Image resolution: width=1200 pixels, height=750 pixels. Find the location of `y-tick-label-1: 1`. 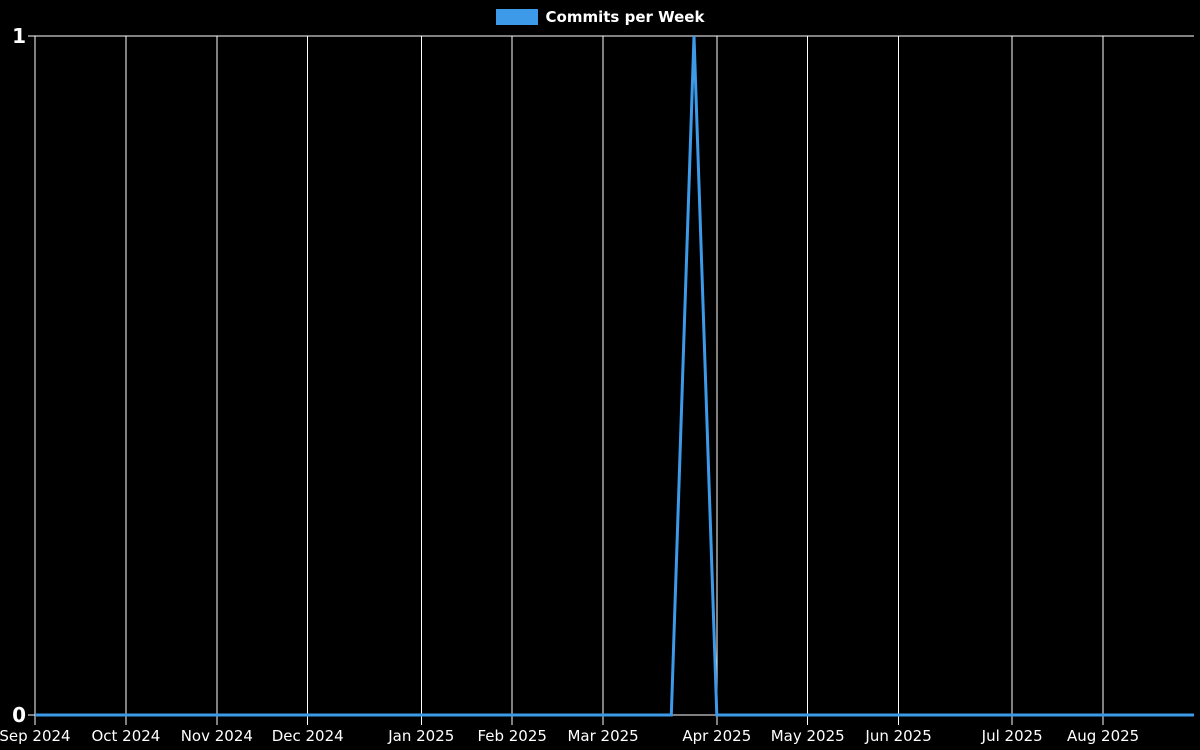

y-tick-label-1: 1 is located at coordinates (19, 36).